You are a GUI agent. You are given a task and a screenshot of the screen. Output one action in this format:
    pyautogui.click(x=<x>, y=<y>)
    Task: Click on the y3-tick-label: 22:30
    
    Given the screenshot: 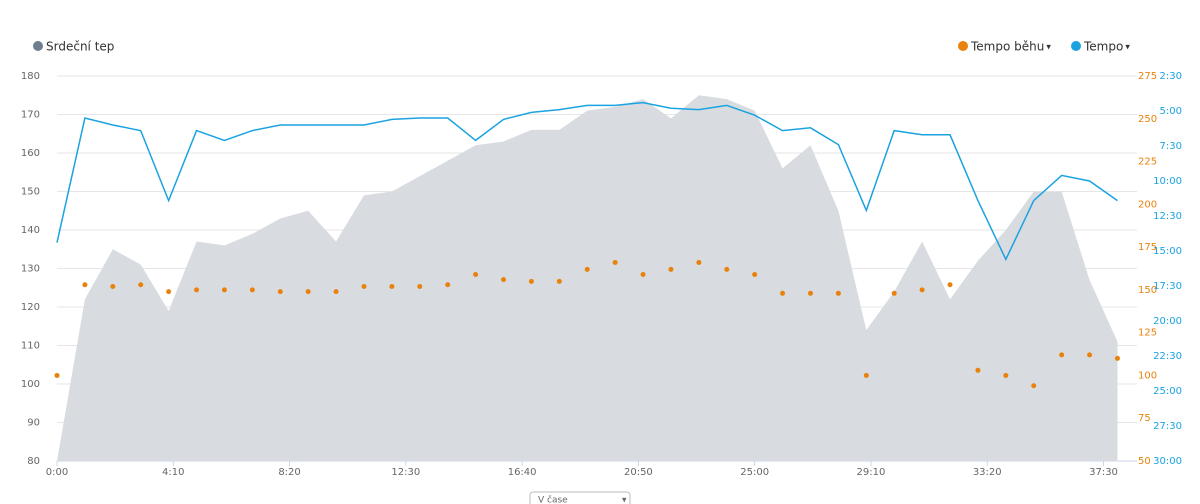 What is the action you would take?
    pyautogui.click(x=1167, y=356)
    